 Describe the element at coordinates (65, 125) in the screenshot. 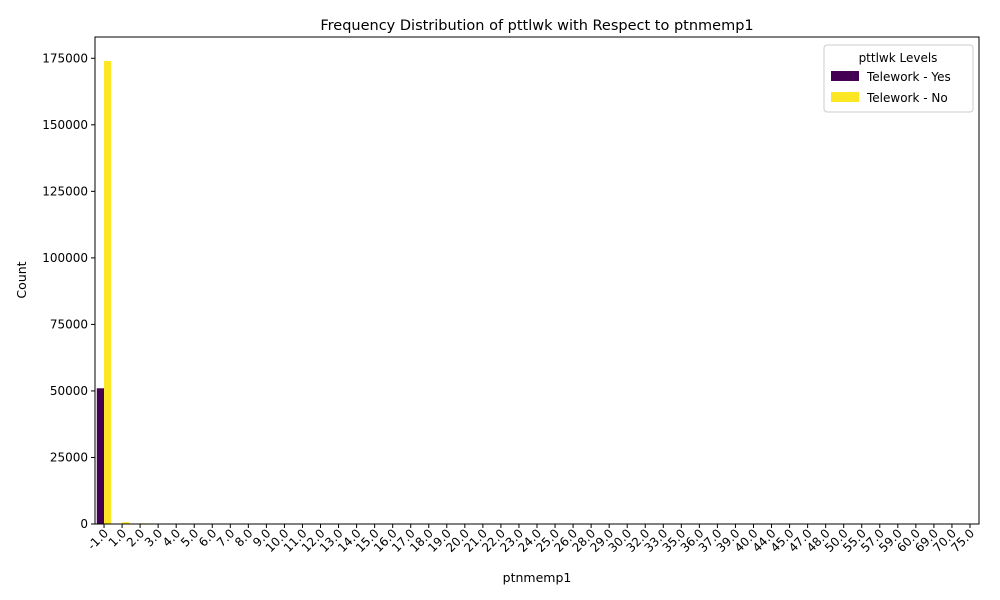

I see `y-tick-label: 150000` at that location.